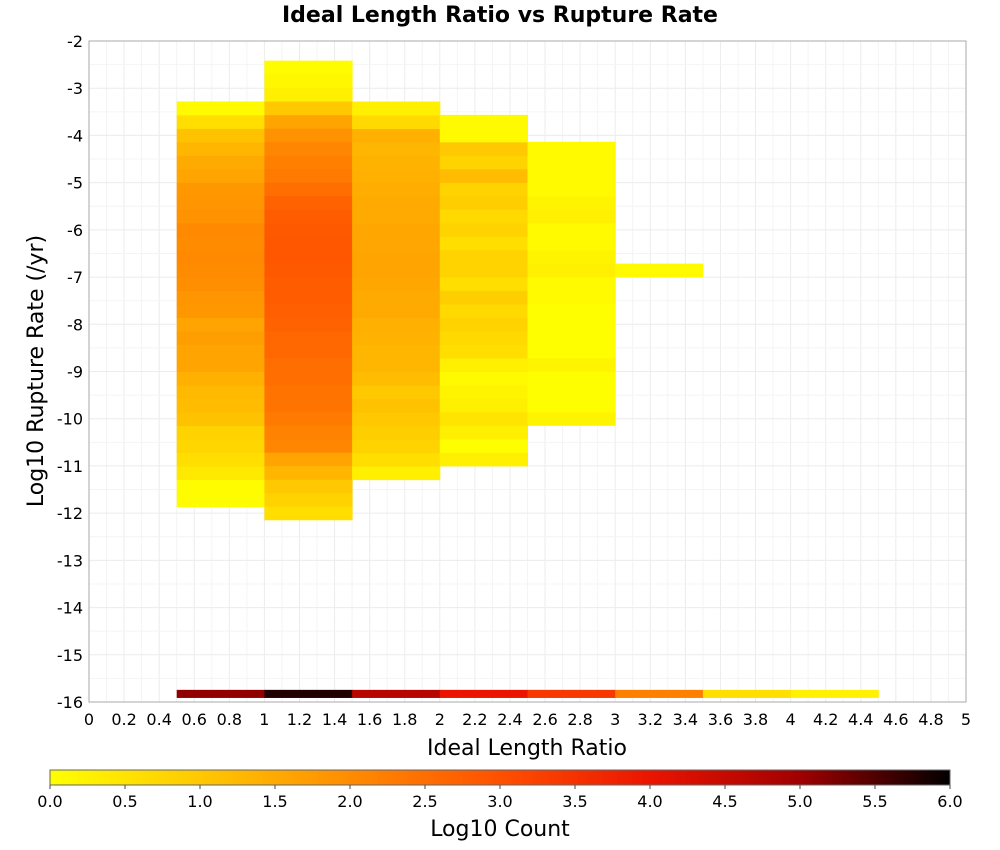  I want to click on x-tick-label: 3.6, so click(720, 719).